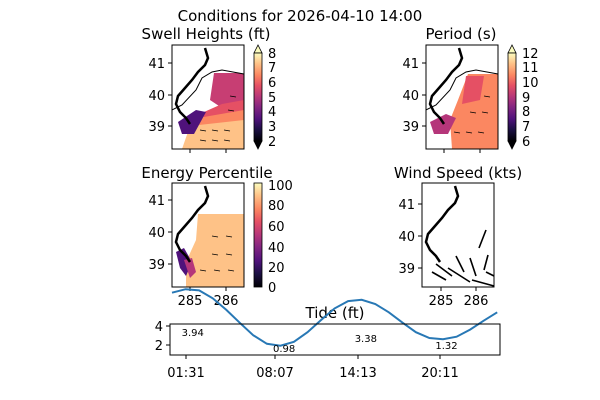  I want to click on period-colorbar: 12 11 10 9 8 7 6, so click(523, 97).